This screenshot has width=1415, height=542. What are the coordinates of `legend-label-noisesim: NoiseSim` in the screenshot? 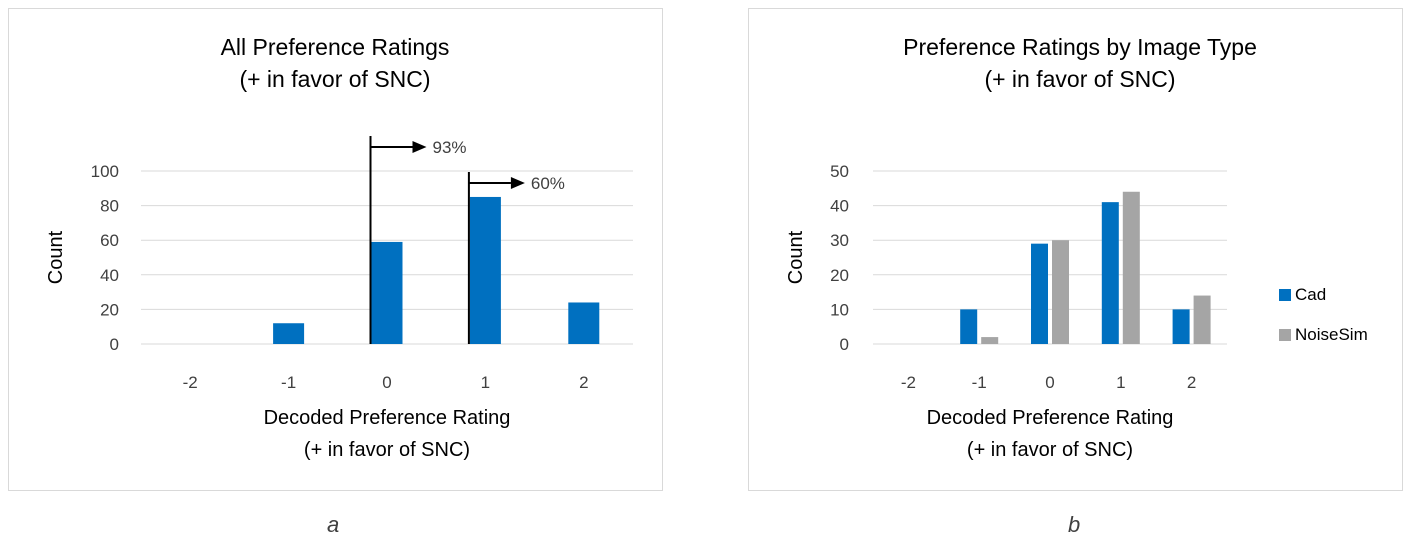 It's located at (1331, 334).